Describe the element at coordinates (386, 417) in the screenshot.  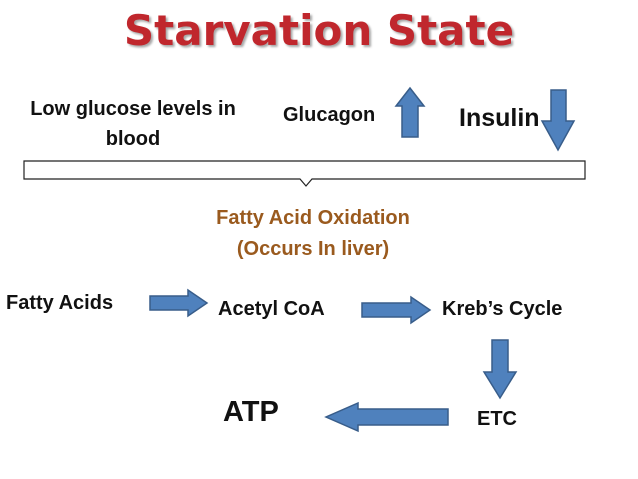
I see `arrow-etc-to-atp` at that location.